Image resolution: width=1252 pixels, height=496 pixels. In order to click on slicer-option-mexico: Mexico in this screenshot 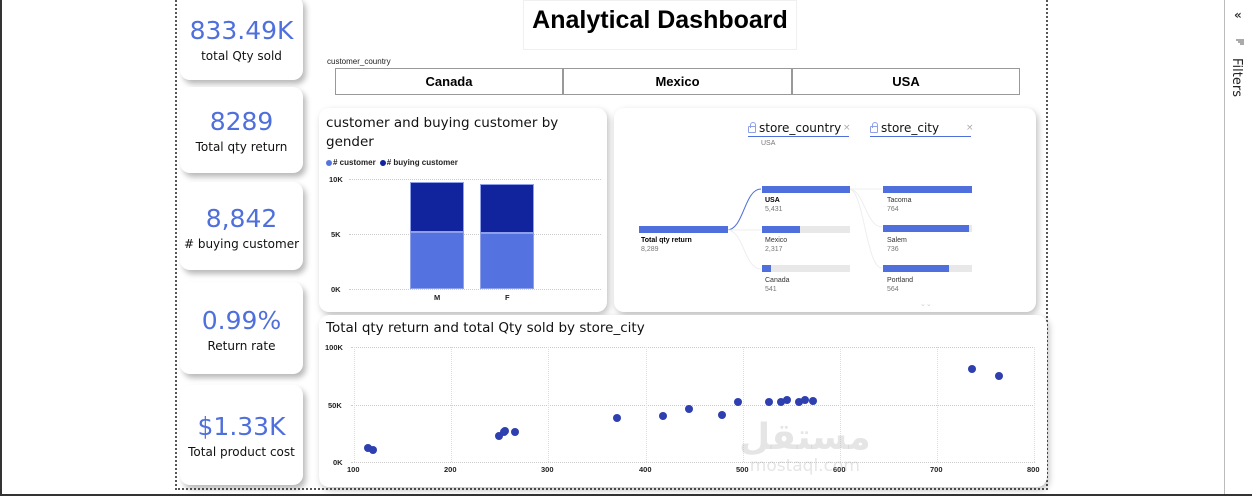, I will do `click(677, 81)`.